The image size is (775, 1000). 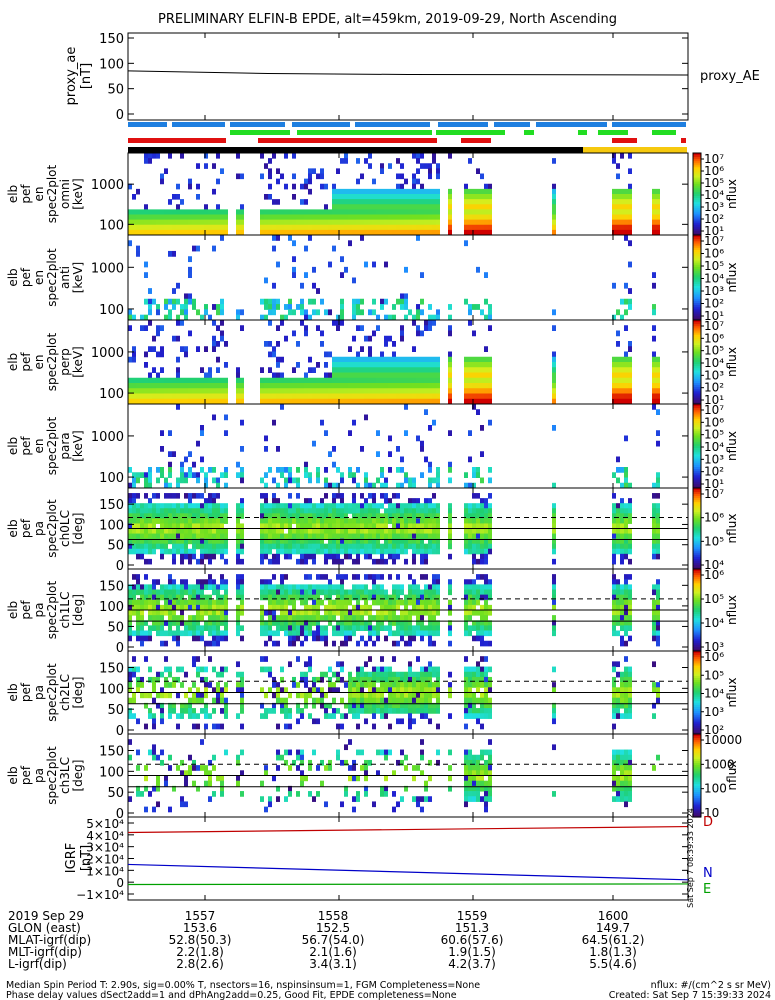 What do you see at coordinates (714, 472) in the screenshot?
I see `colorbar-tick-label: 10²` at bounding box center [714, 472].